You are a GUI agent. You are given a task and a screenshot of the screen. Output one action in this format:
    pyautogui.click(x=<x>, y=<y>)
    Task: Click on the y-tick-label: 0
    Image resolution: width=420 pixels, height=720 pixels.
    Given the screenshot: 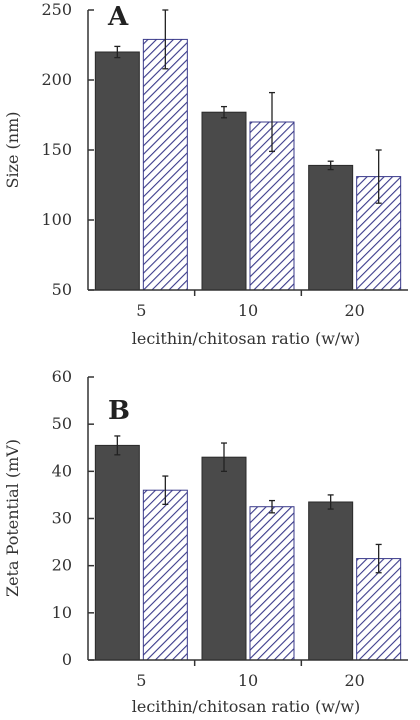 What is the action you would take?
    pyautogui.click(x=67, y=659)
    